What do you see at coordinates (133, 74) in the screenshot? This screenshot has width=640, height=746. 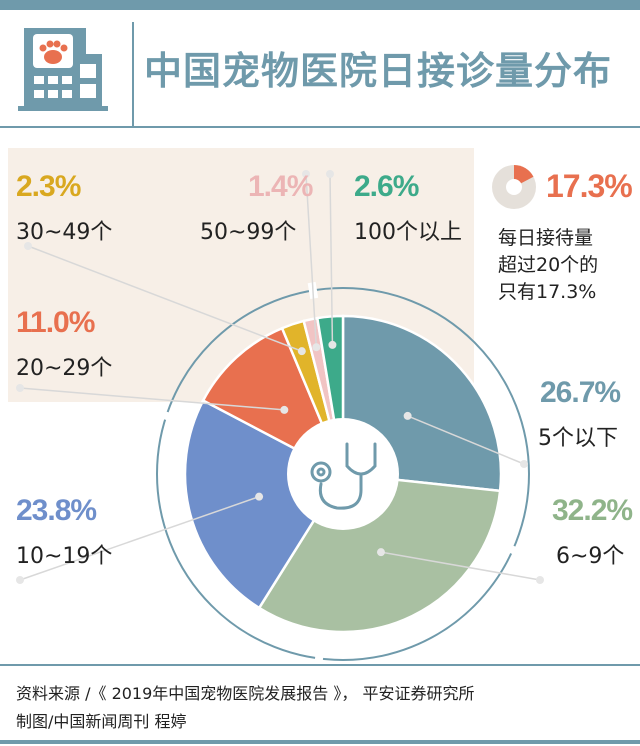 I see `header-divider` at bounding box center [133, 74].